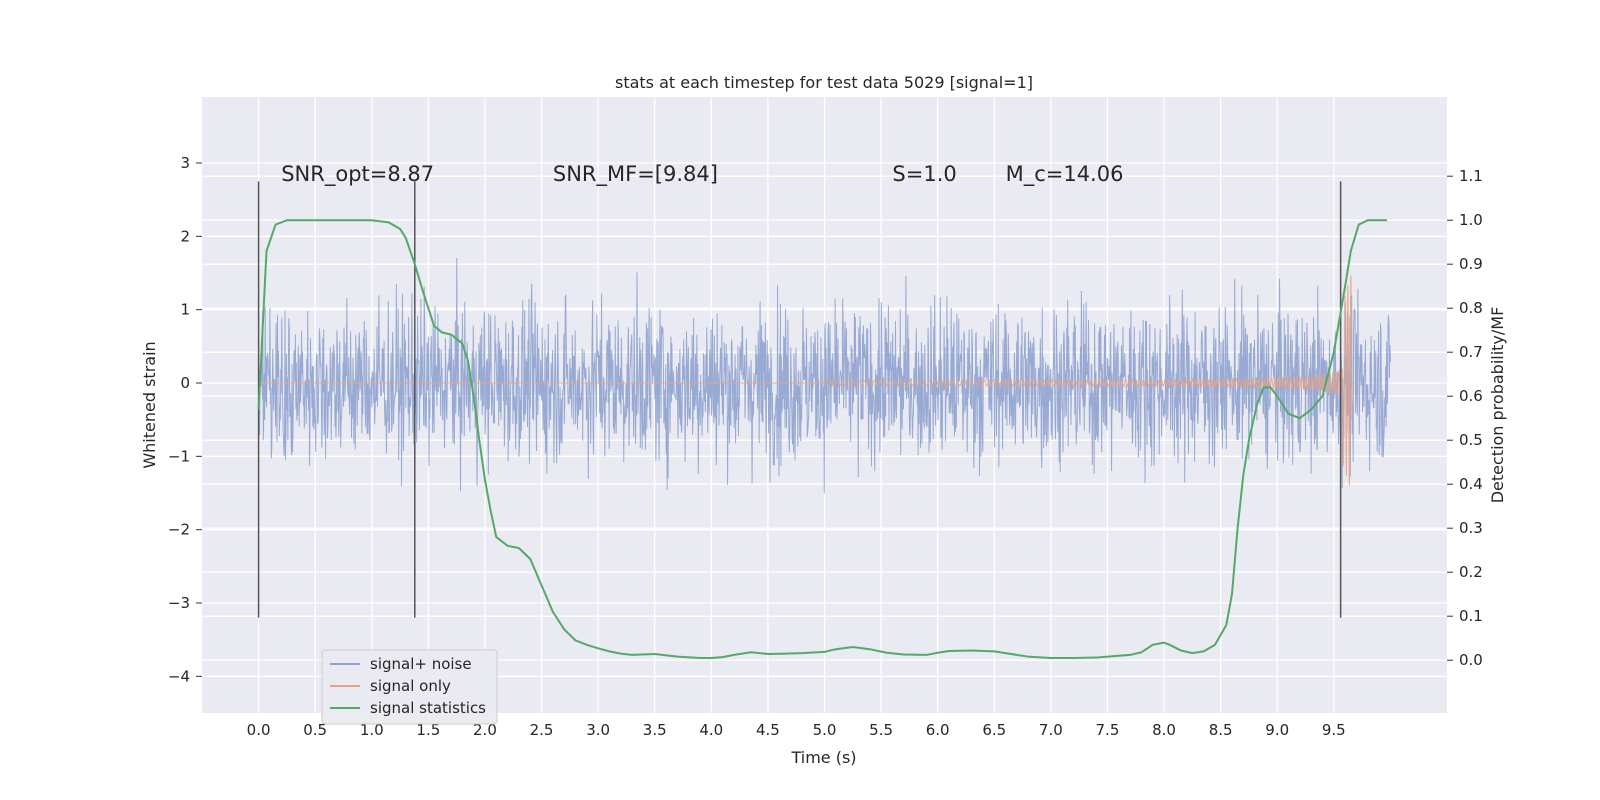  What do you see at coordinates (357, 174) in the screenshot?
I see `annotation-label: SNR_opt=8.87` at bounding box center [357, 174].